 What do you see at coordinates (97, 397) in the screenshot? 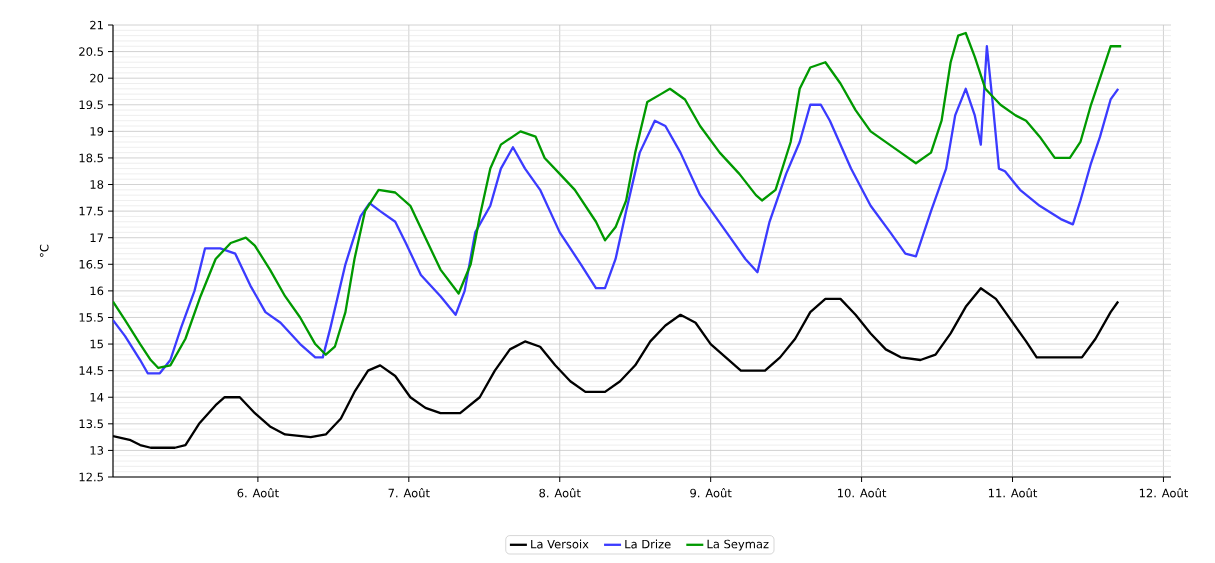
I see `y-tick-label: 14` at bounding box center [97, 397].